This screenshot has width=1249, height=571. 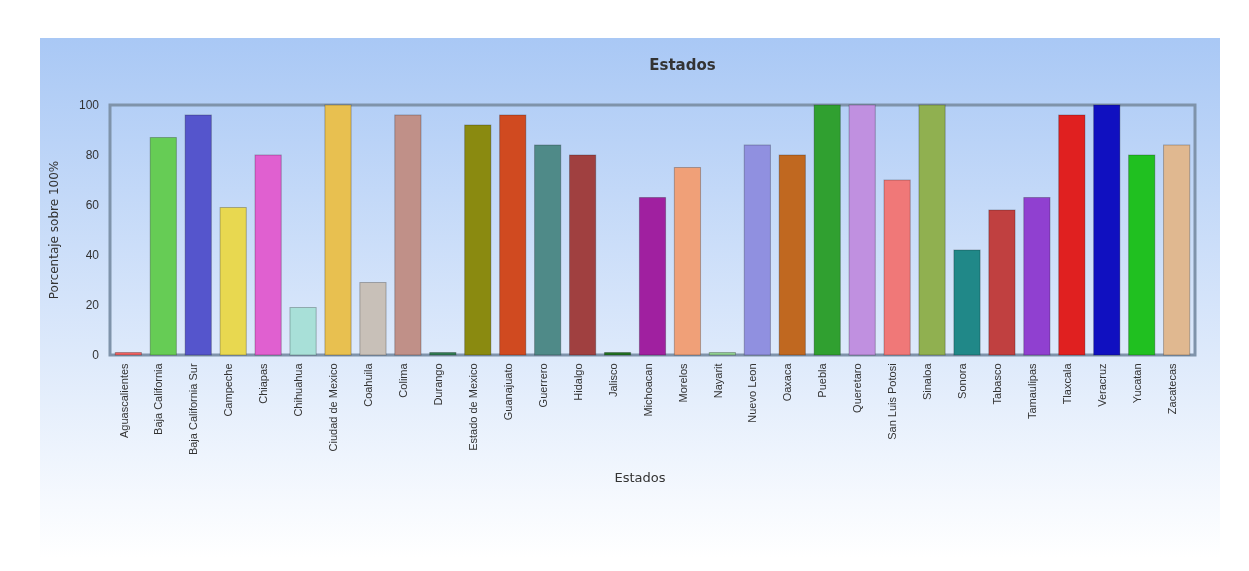 I want to click on chart-title: Estados, so click(x=682, y=65).